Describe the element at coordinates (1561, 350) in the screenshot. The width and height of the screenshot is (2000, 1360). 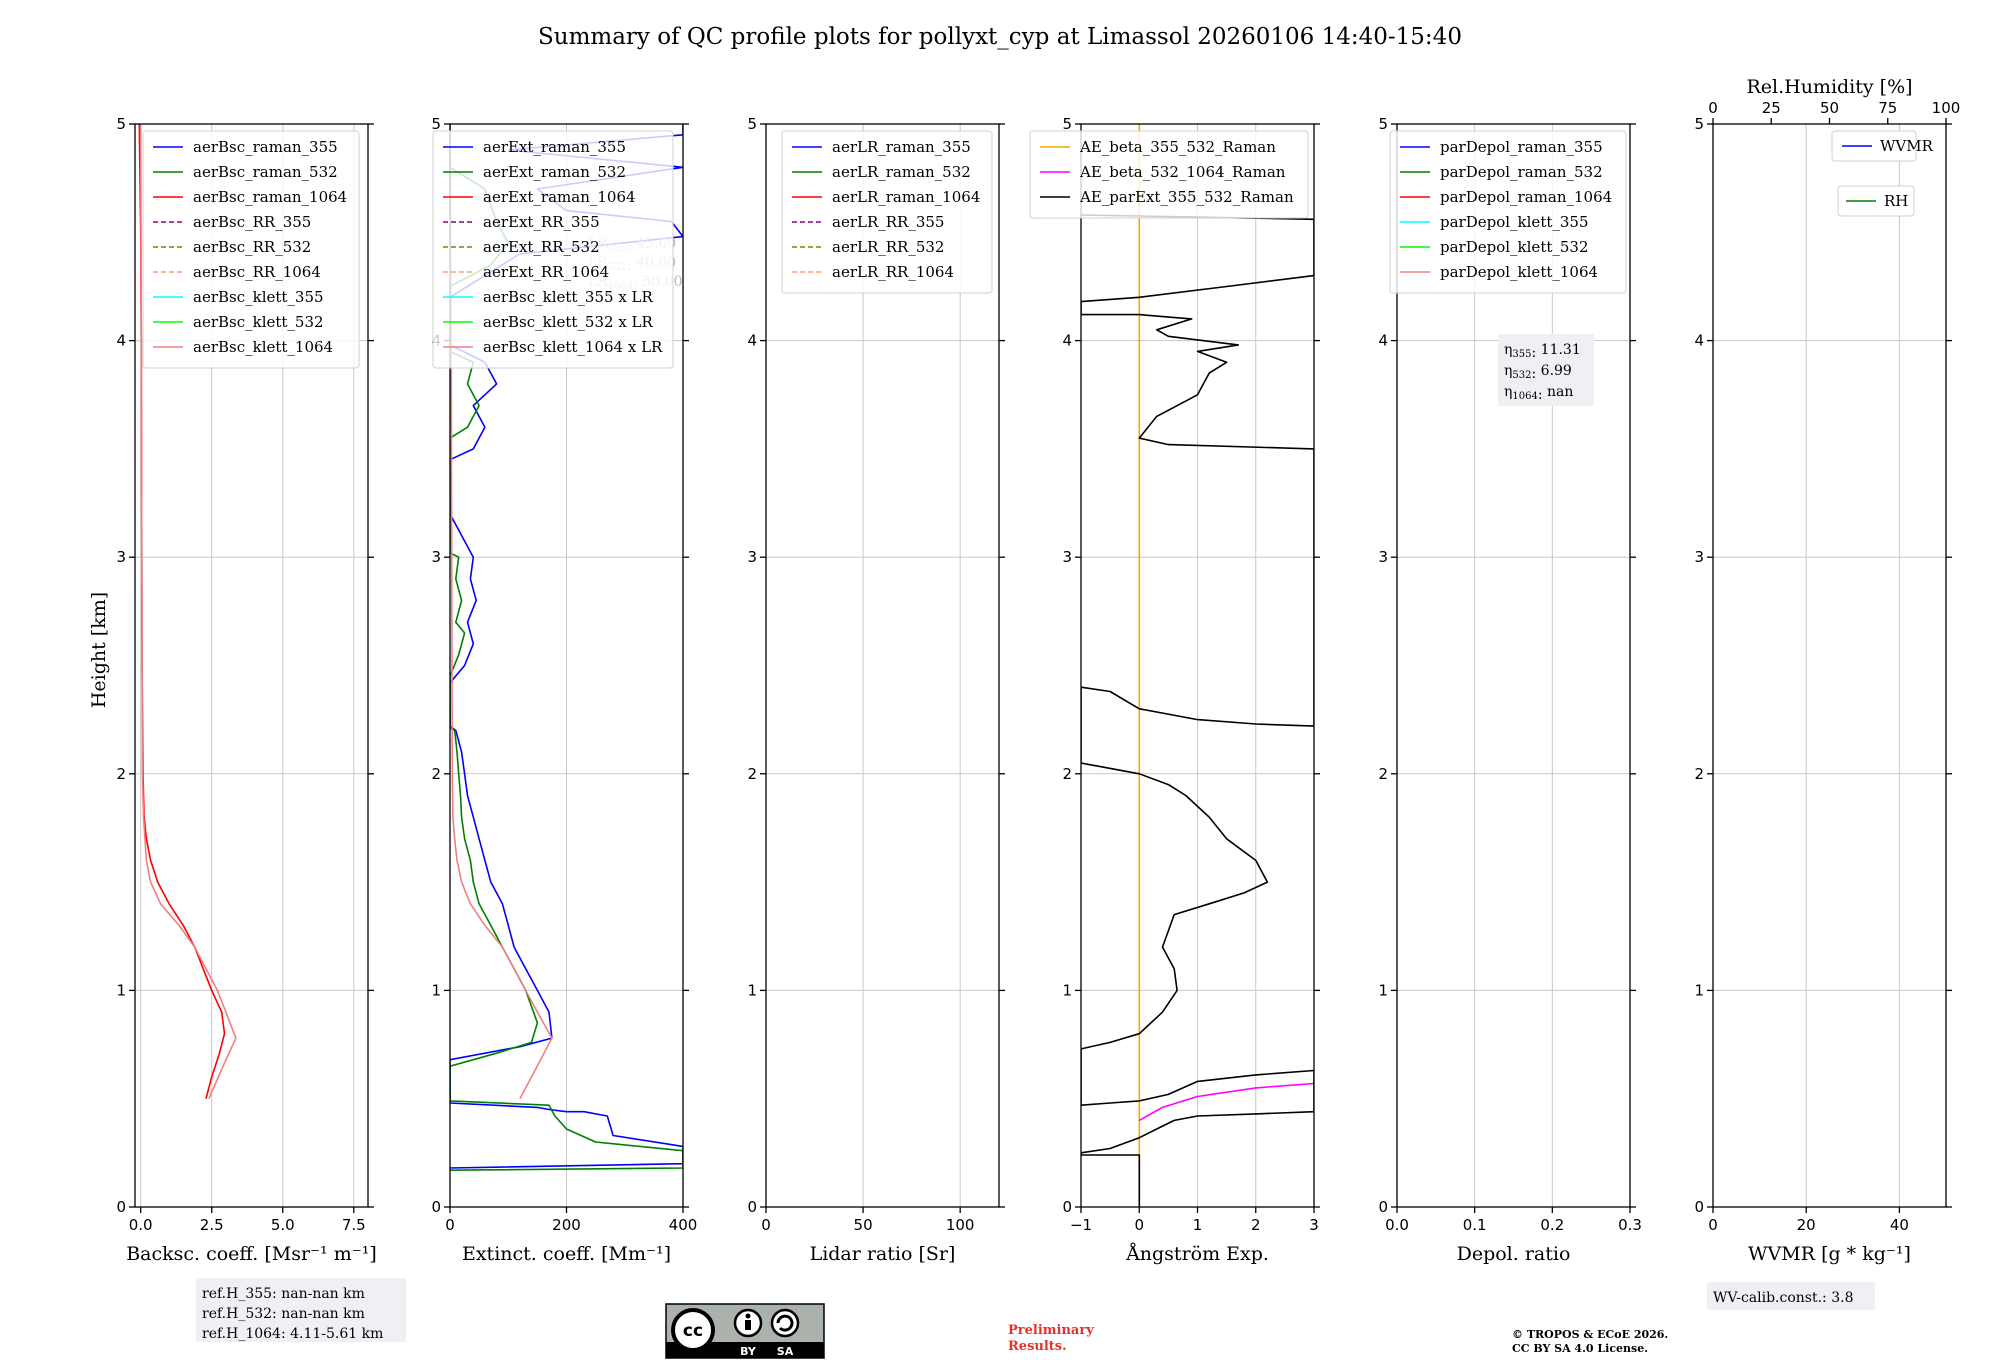
I see `eta-value: 11.31` at that location.